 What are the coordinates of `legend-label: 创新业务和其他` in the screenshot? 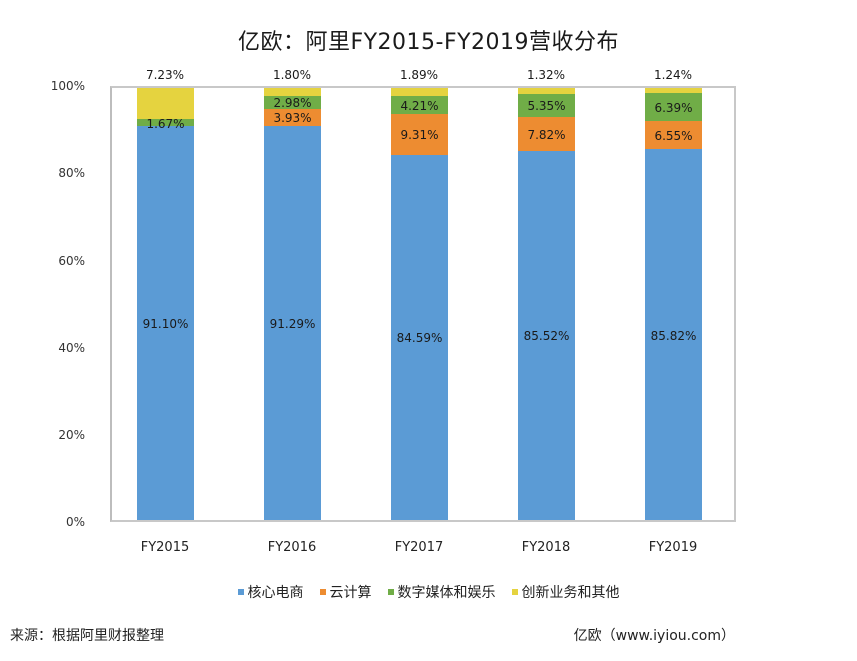 It's located at (570, 593).